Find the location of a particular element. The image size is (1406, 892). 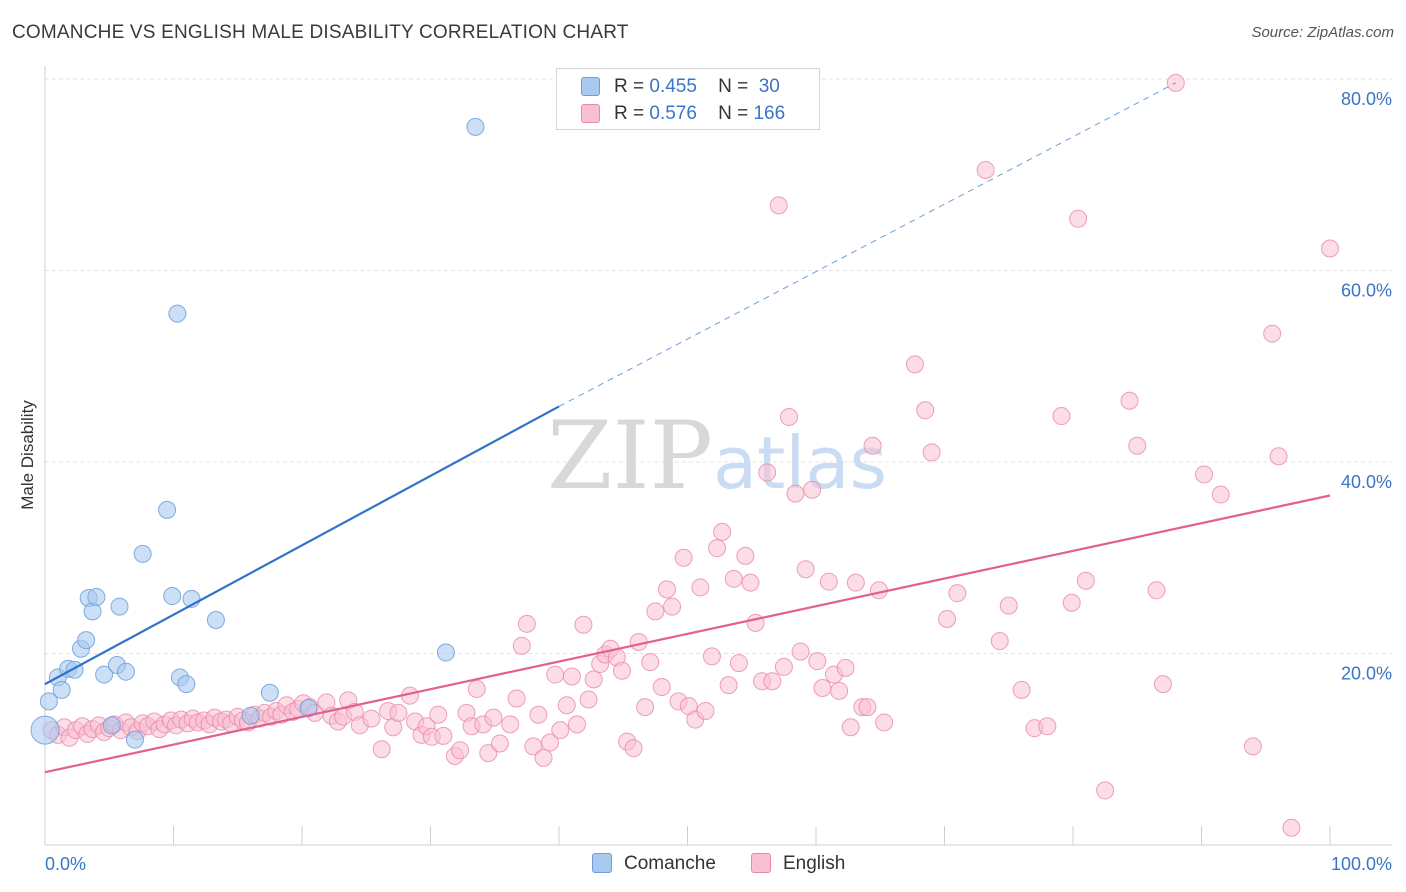

legend-label-english: English is located at coordinates (814, 863).